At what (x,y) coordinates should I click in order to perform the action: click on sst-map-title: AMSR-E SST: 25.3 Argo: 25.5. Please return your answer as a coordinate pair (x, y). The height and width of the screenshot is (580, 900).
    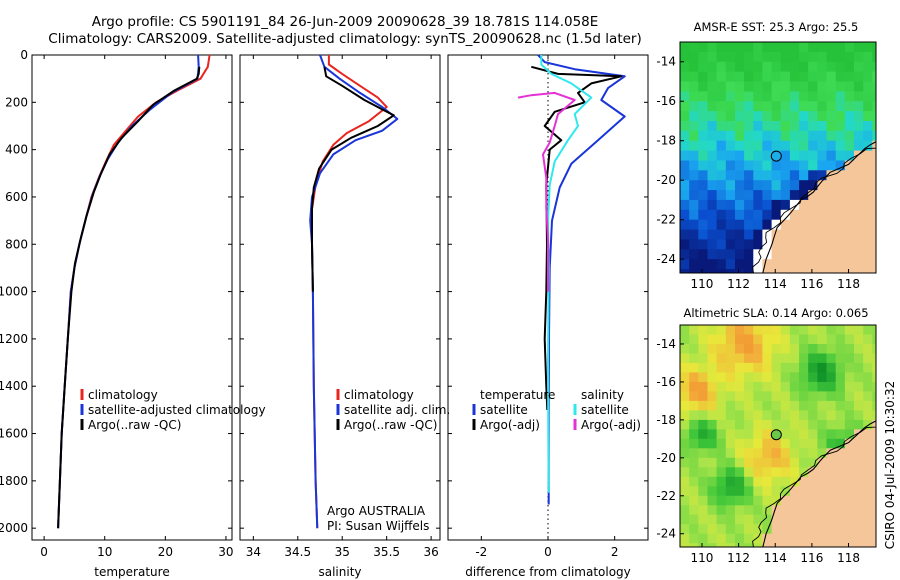
    Looking at the image, I should click on (776, 27).